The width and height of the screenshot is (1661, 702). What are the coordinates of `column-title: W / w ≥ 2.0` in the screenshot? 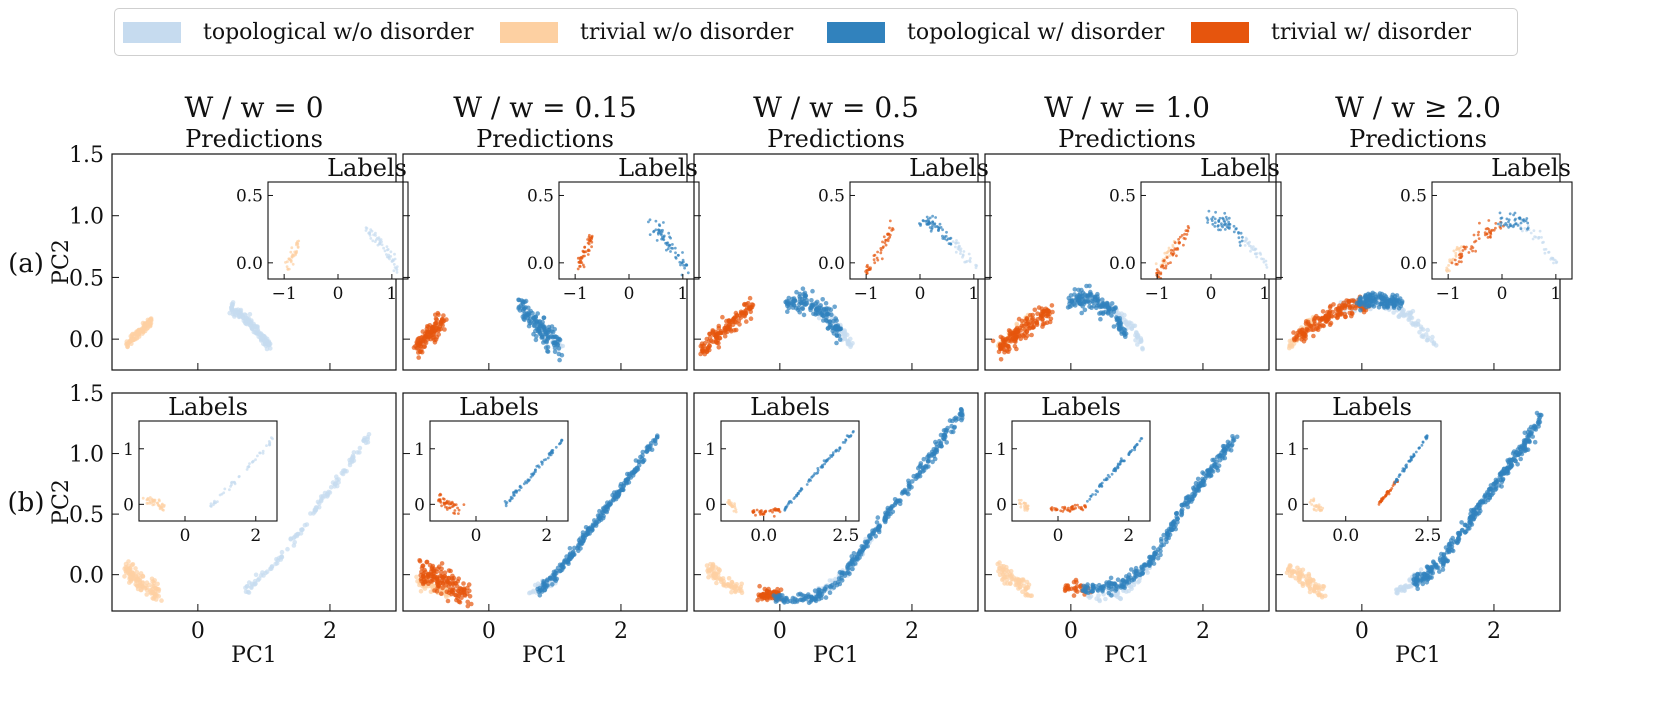 It's located at (1418, 107).